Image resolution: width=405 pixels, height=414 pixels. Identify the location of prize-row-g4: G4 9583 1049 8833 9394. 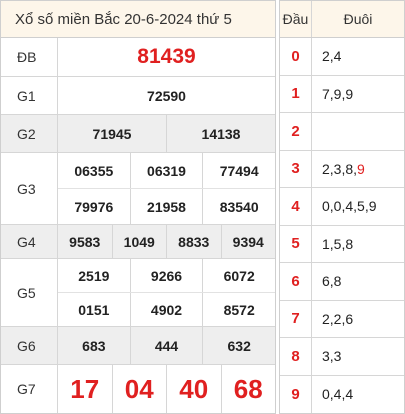
(138, 242).